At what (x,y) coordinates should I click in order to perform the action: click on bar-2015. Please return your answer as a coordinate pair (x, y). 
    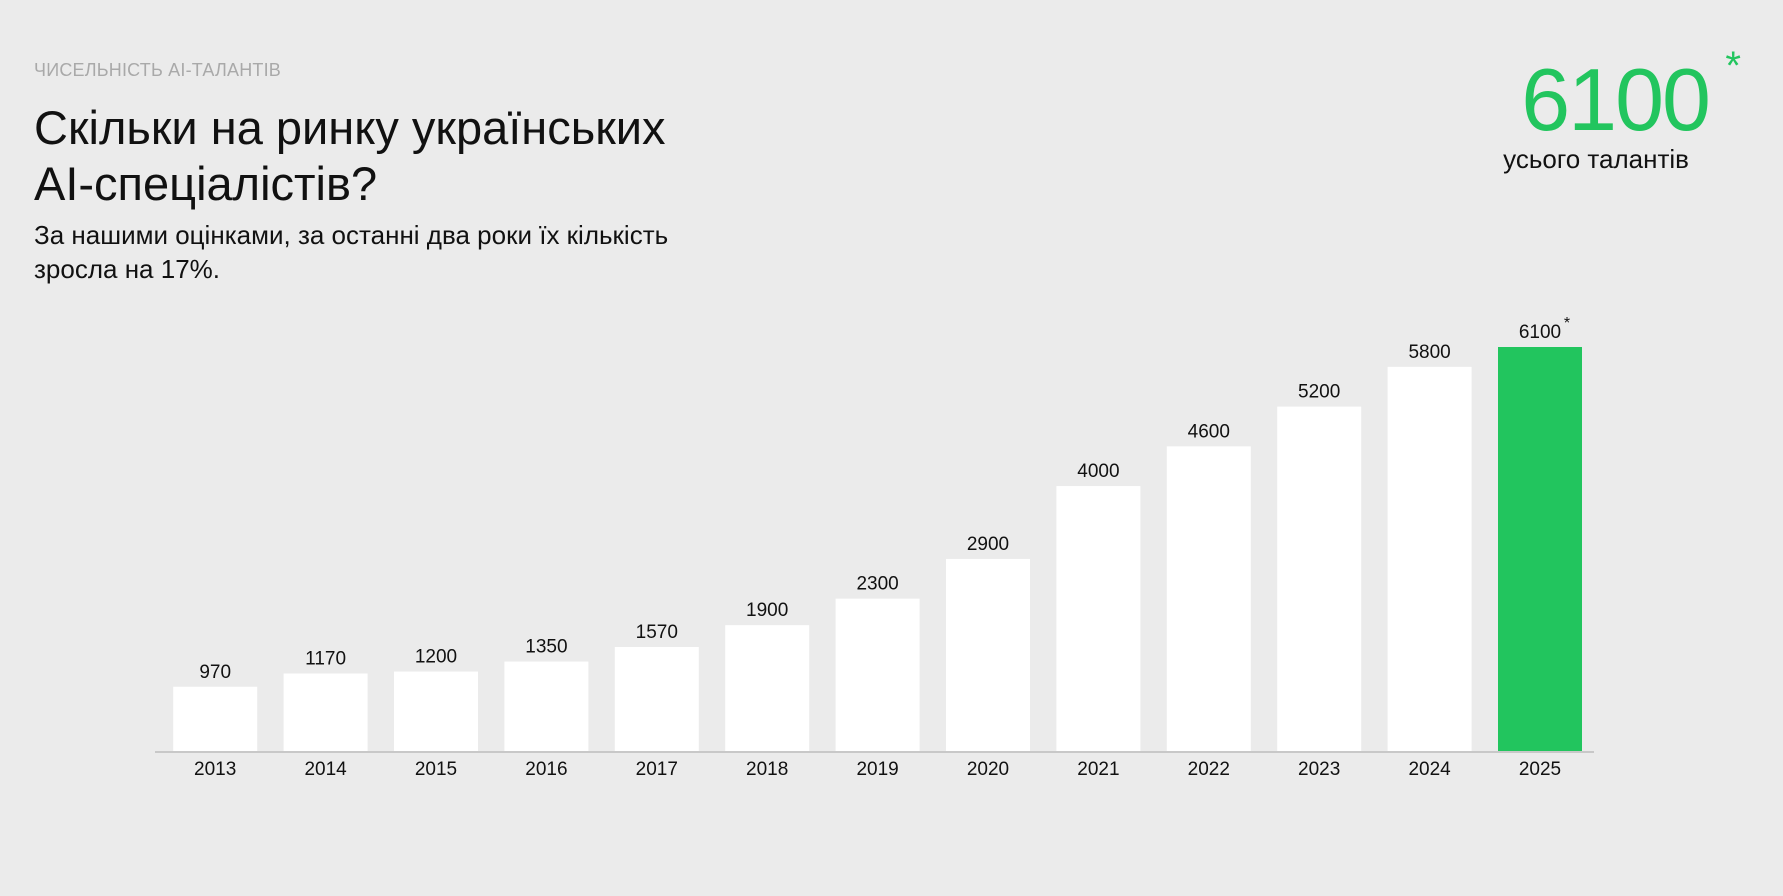
    Looking at the image, I should click on (436, 711).